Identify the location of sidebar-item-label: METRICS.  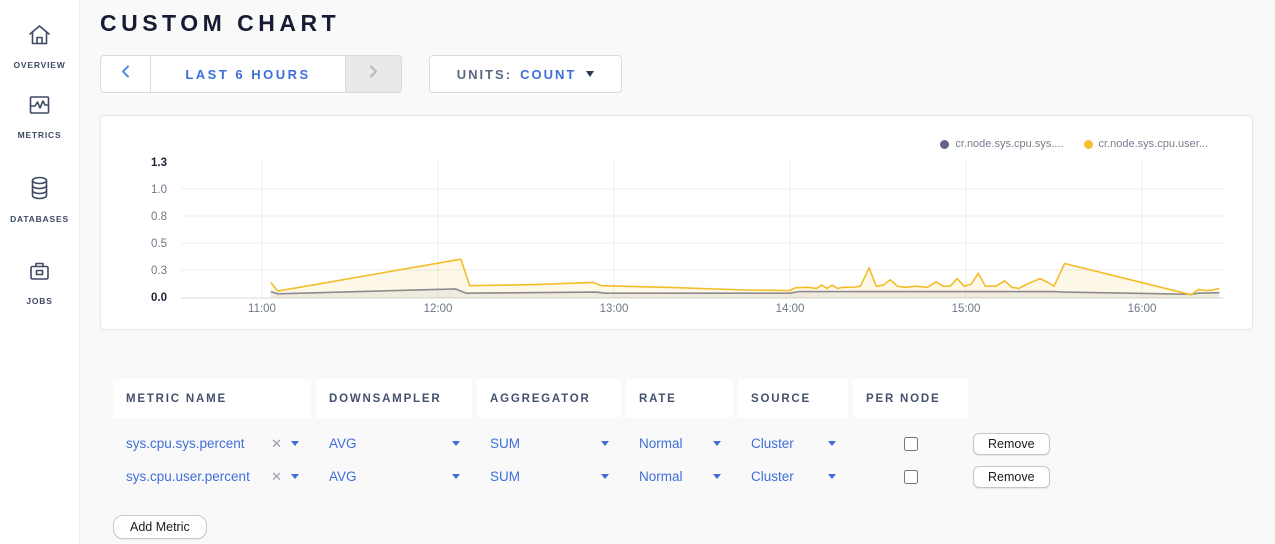
(39, 135).